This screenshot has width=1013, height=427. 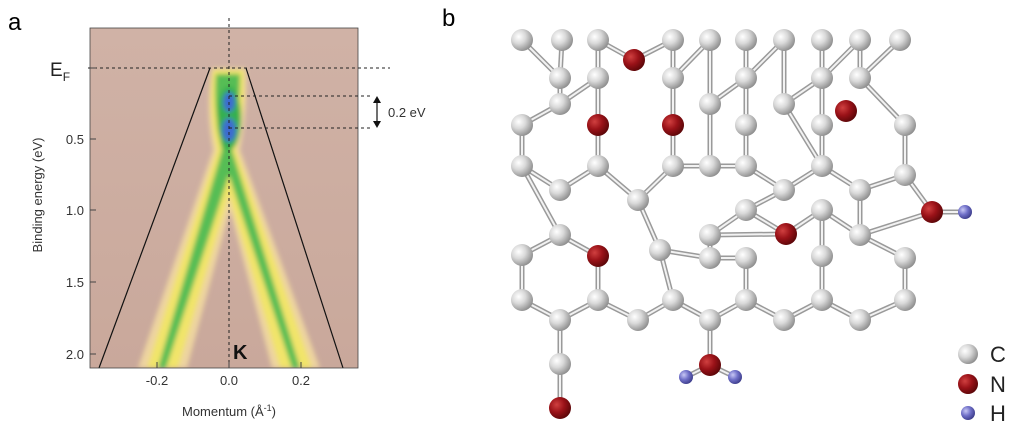 I want to click on x-axis: -0.2 0.0 0.2 Momentum (Å-1), so click(x=228, y=390).